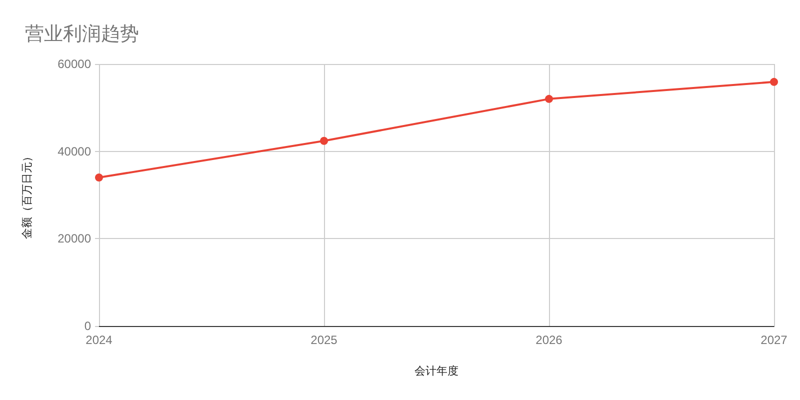 This screenshot has height=400, width=800. I want to click on y-tick-label: 40000, so click(75, 151).